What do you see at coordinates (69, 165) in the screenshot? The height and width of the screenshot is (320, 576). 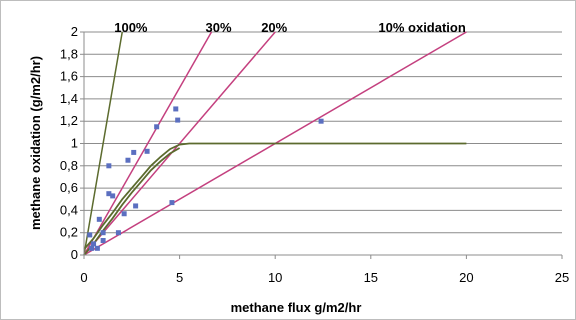 I see `y-tick-label: 0,8` at bounding box center [69, 165].